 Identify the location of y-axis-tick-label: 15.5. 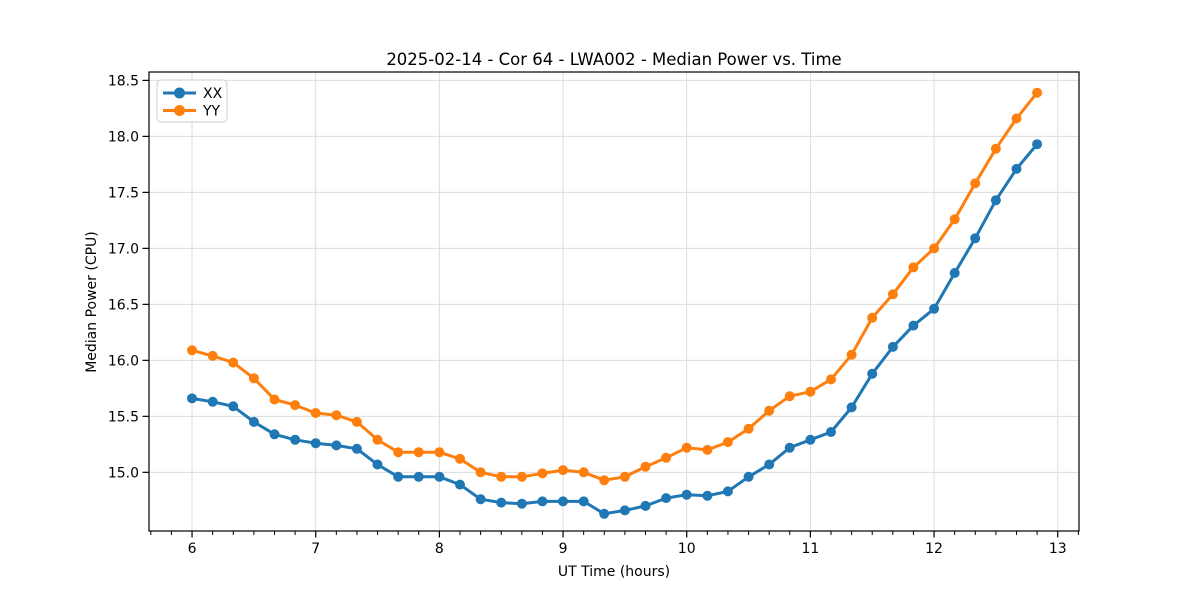
(123, 417).